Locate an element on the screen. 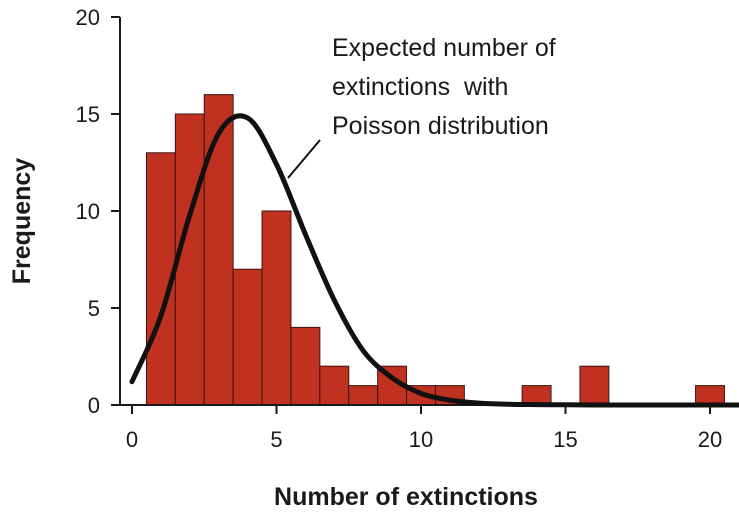 The height and width of the screenshot is (521, 739). bar-x16 is located at coordinates (594, 385).